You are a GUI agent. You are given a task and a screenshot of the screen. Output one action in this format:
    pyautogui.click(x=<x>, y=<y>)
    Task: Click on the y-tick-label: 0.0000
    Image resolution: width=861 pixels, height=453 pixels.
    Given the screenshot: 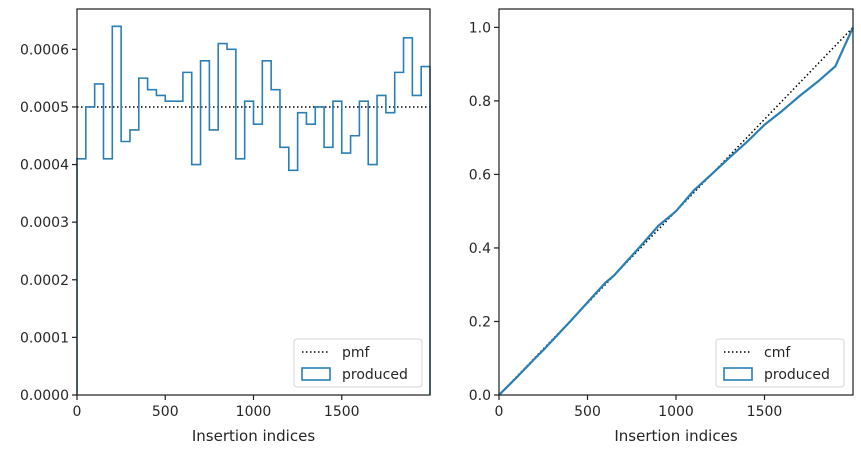 What is the action you would take?
    pyautogui.click(x=44, y=396)
    